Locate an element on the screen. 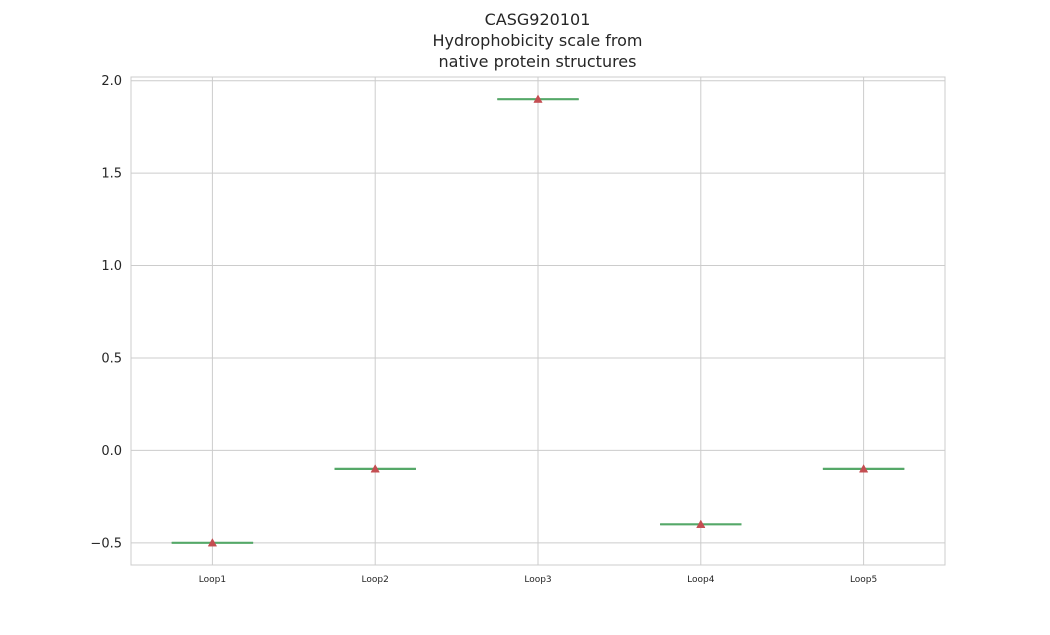 The height and width of the screenshot is (635, 1050). y-tick-label: 0.0 is located at coordinates (111, 451).